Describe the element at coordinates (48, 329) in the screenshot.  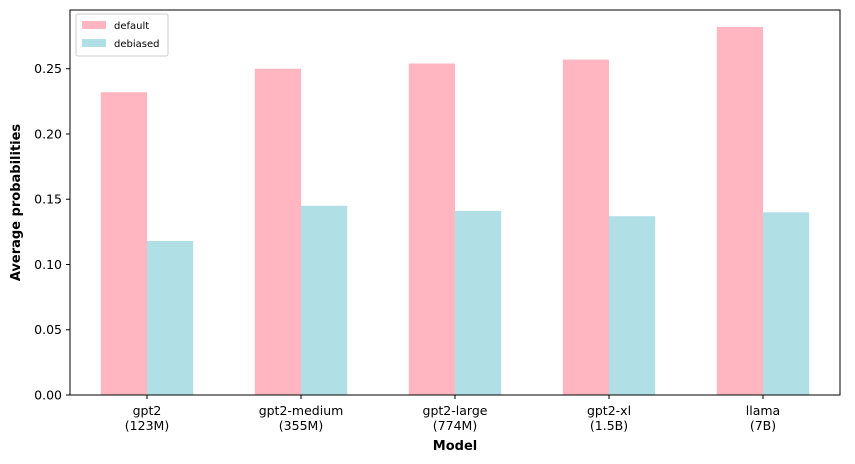
I see `y-tick-label: 0.05` at that location.